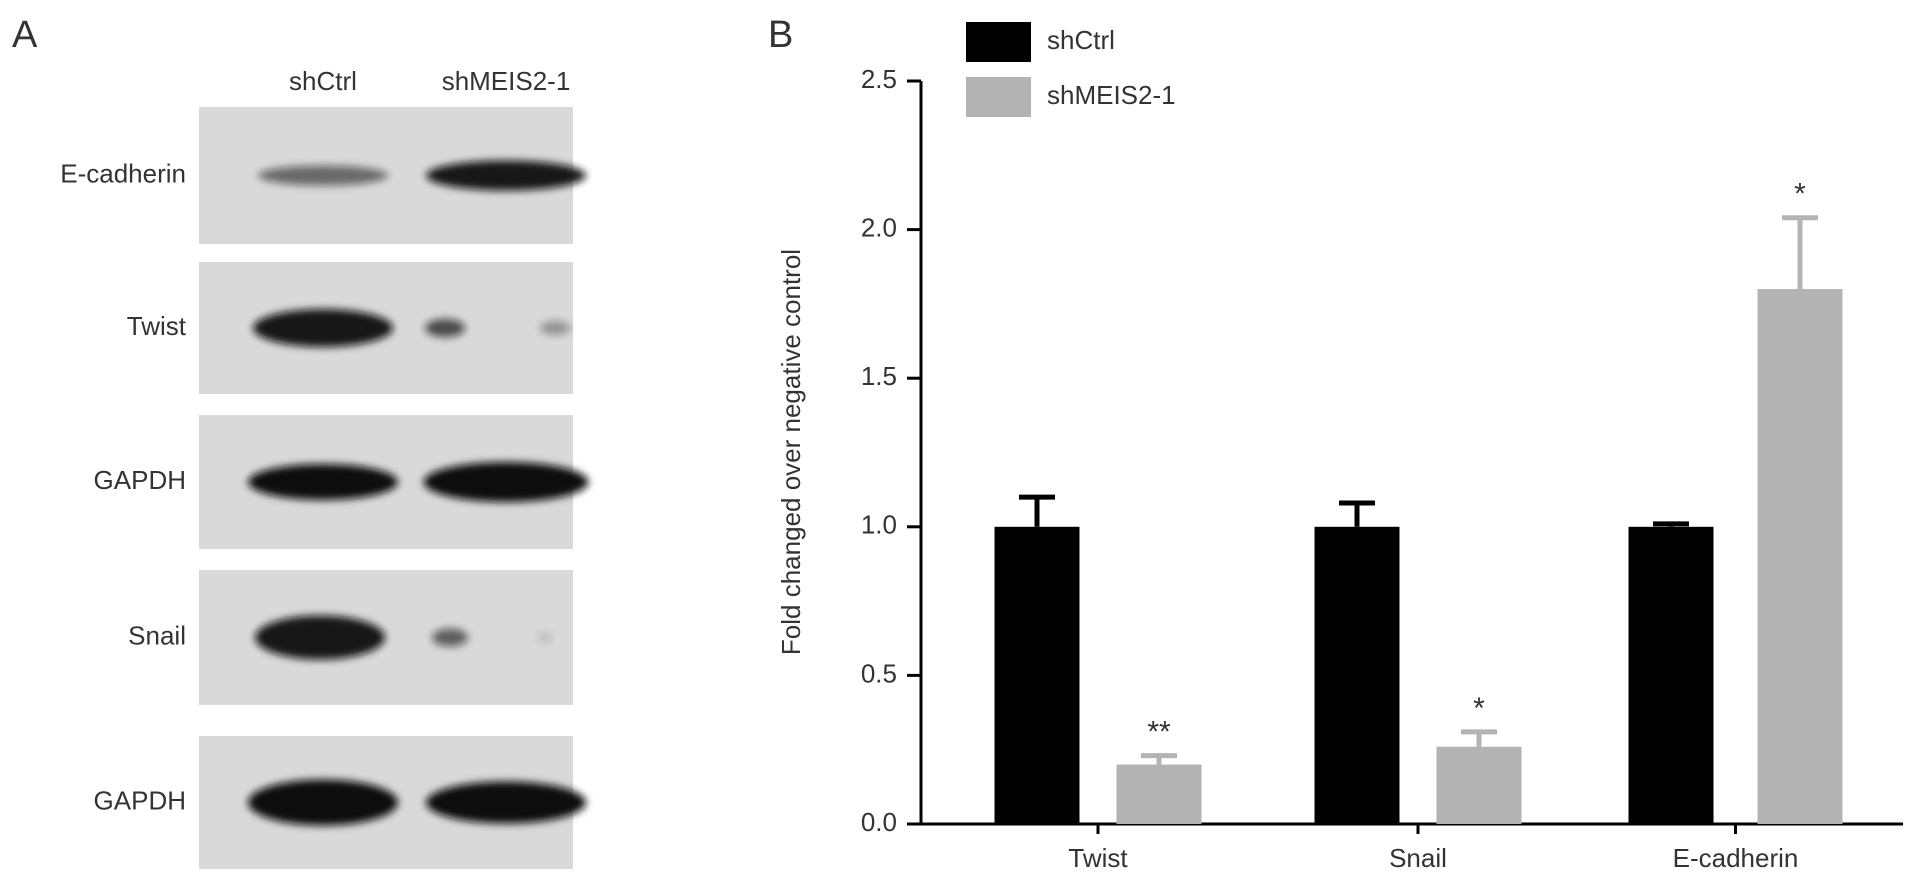 The width and height of the screenshot is (1913, 888). What do you see at coordinates (25, 35) in the screenshot?
I see `panel-label: A` at bounding box center [25, 35].